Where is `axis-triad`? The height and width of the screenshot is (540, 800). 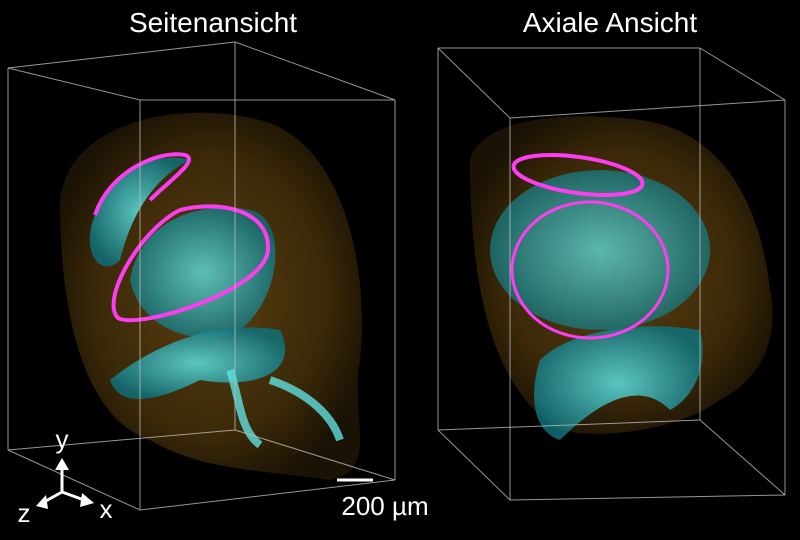 axis-triad is located at coordinates (65, 483).